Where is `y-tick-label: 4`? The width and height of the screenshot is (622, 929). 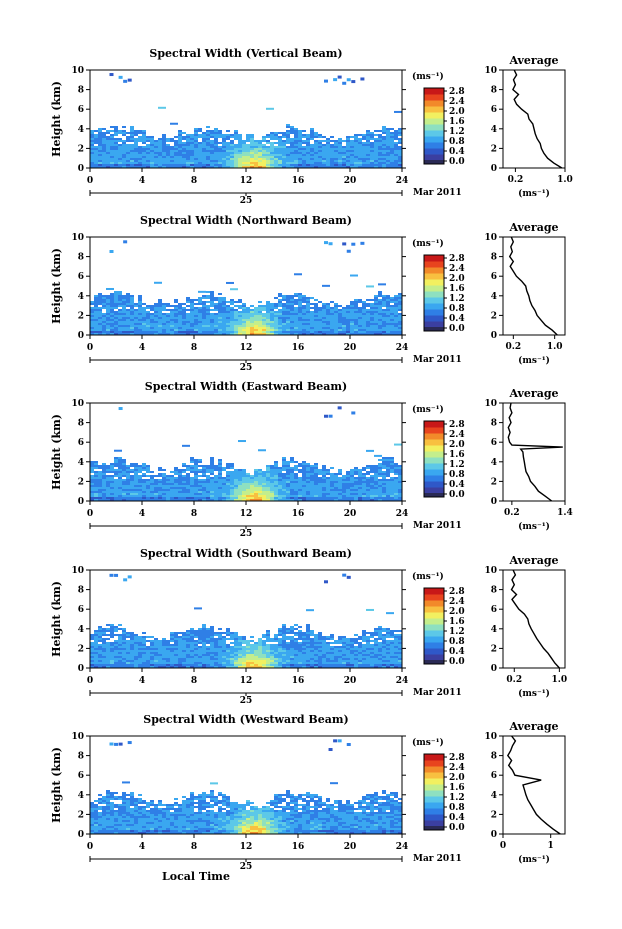
y-tick-label: 4 is located at coordinates (81, 297).